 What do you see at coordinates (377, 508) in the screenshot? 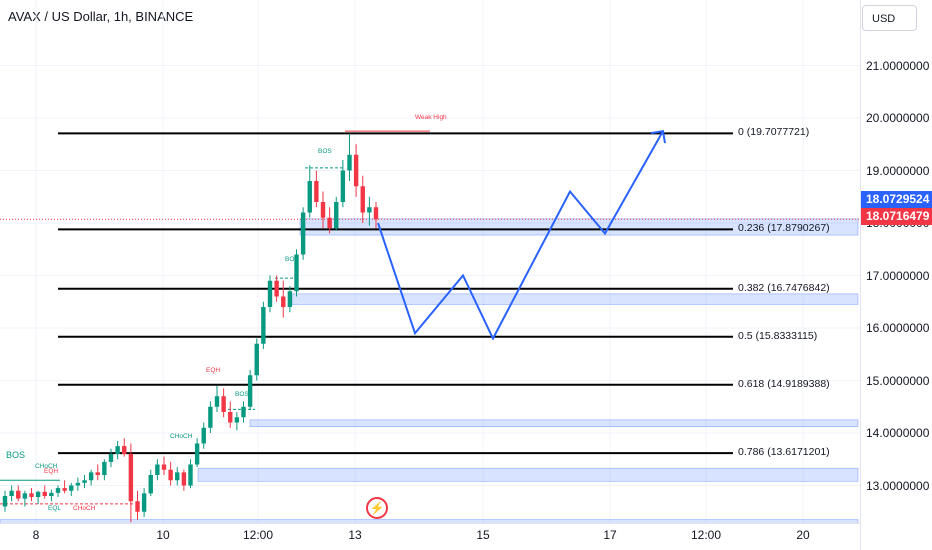
I see `tradingview-logo-icon: ⚡` at bounding box center [377, 508].